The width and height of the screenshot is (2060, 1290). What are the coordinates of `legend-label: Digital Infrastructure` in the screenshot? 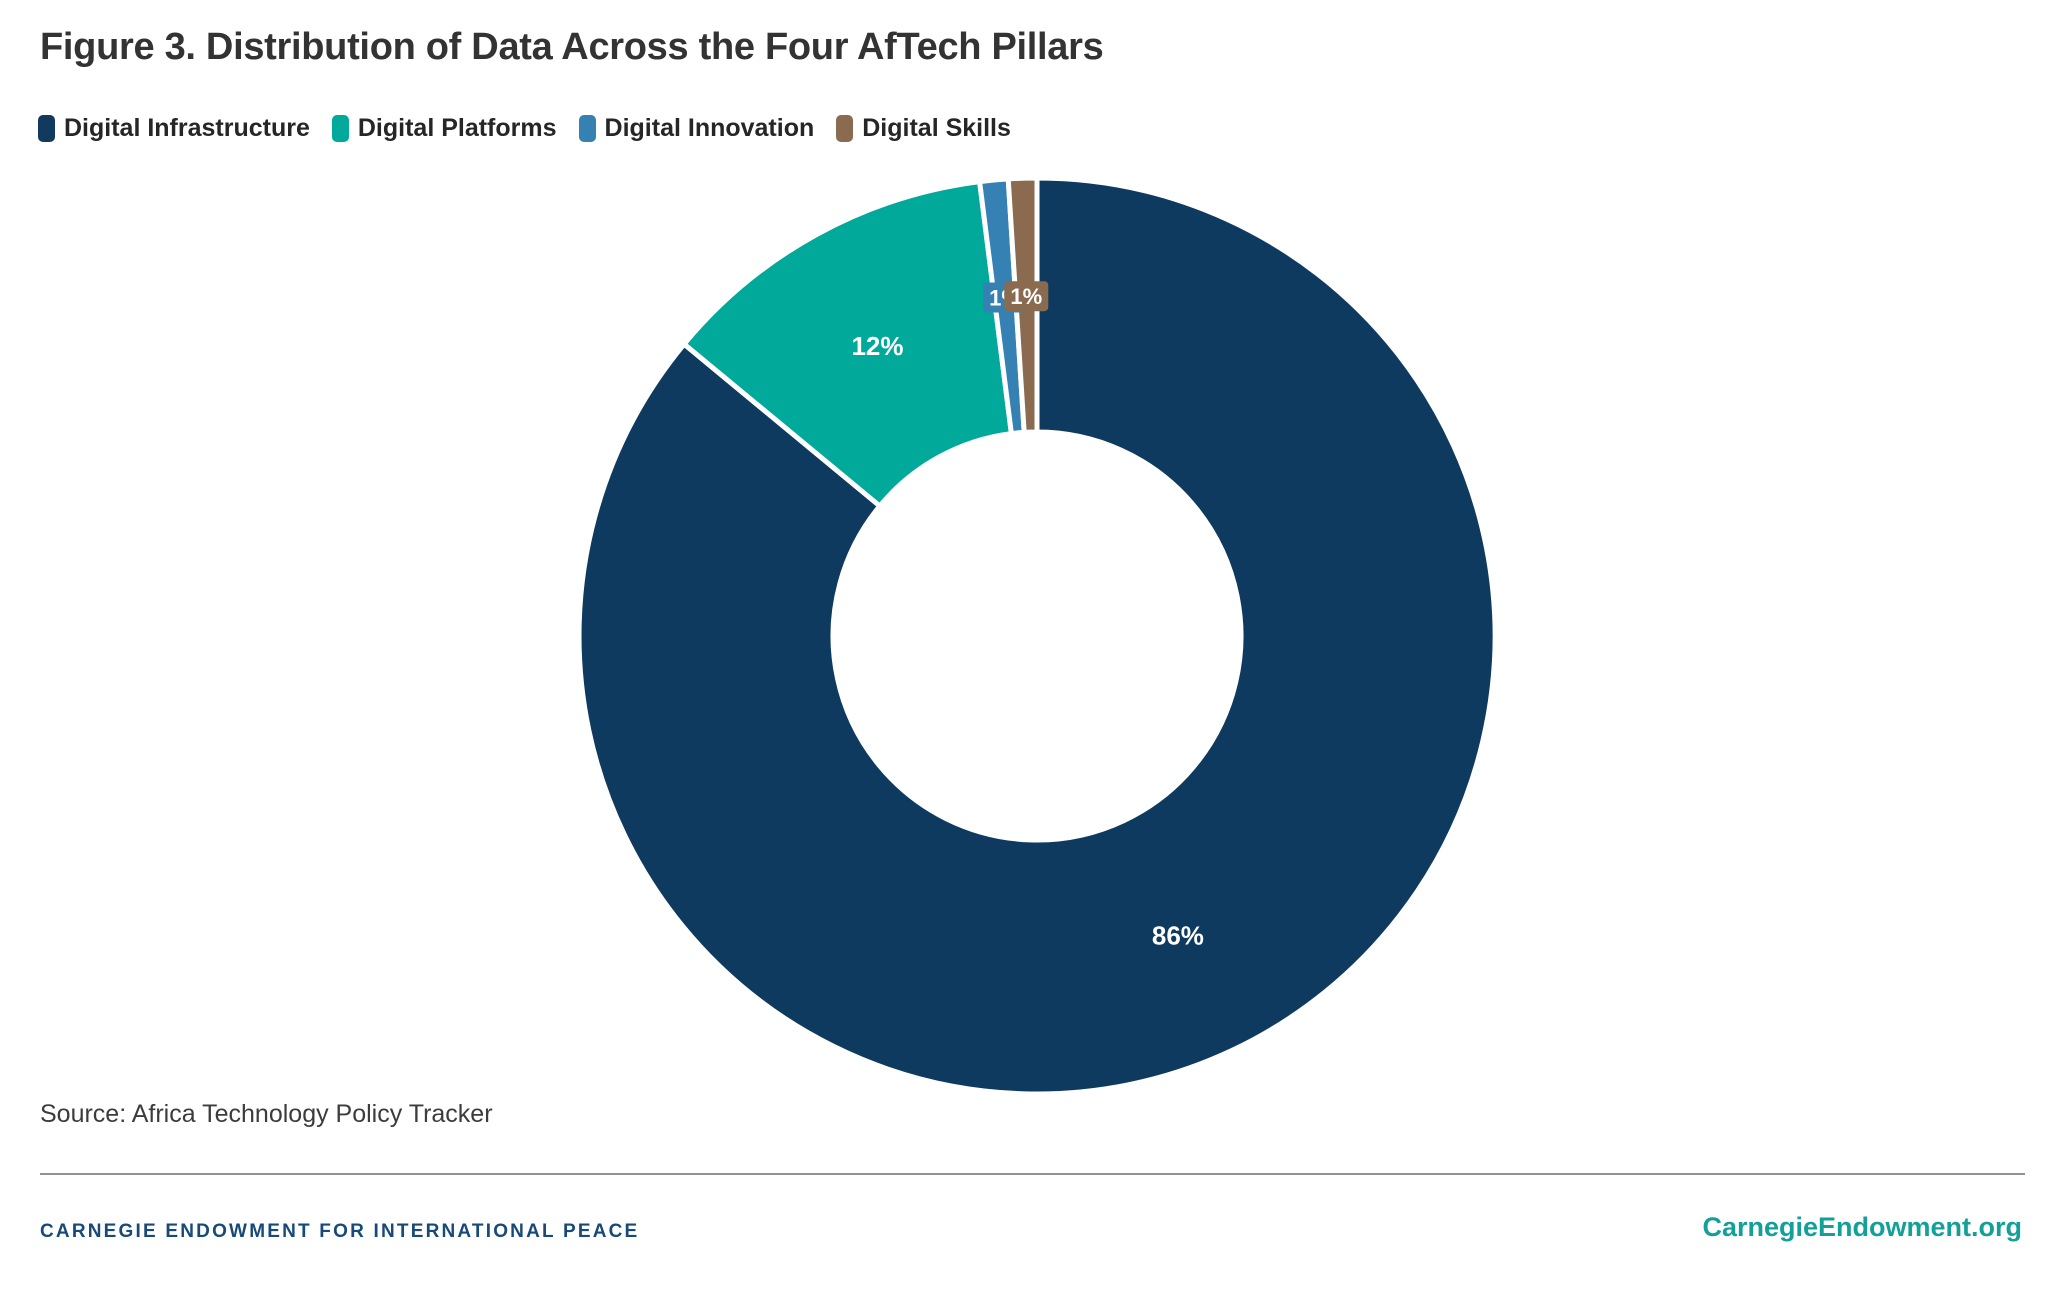 It's located at (187, 128).